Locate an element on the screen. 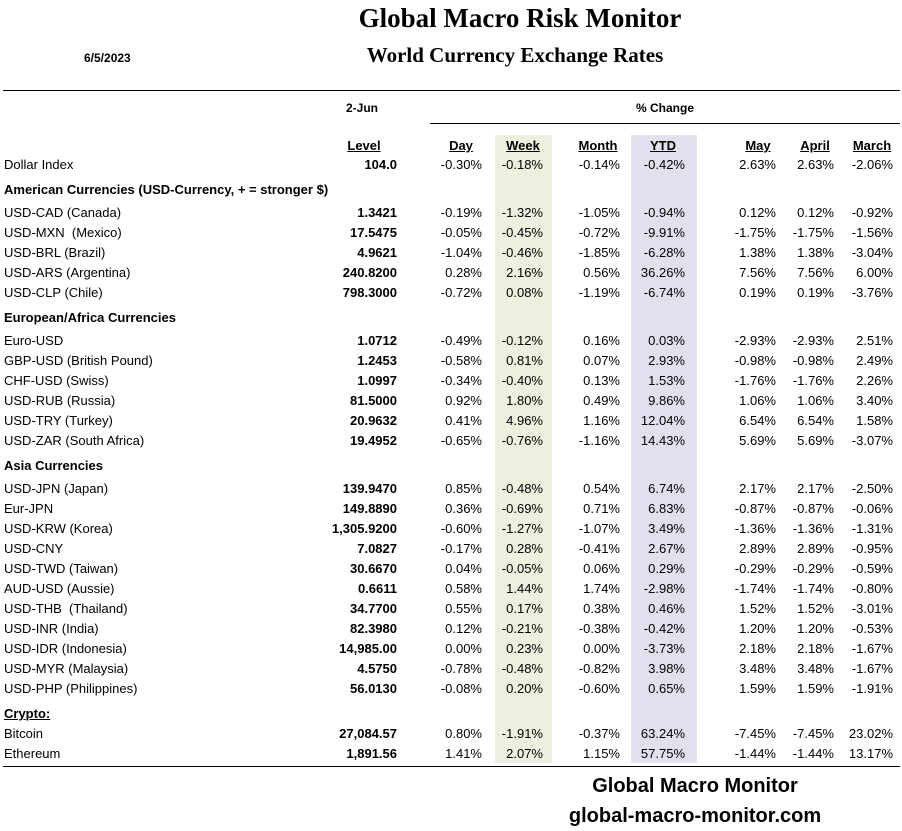 This screenshot has width=902, height=831. change-cell: 0.36% is located at coordinates (463, 508).